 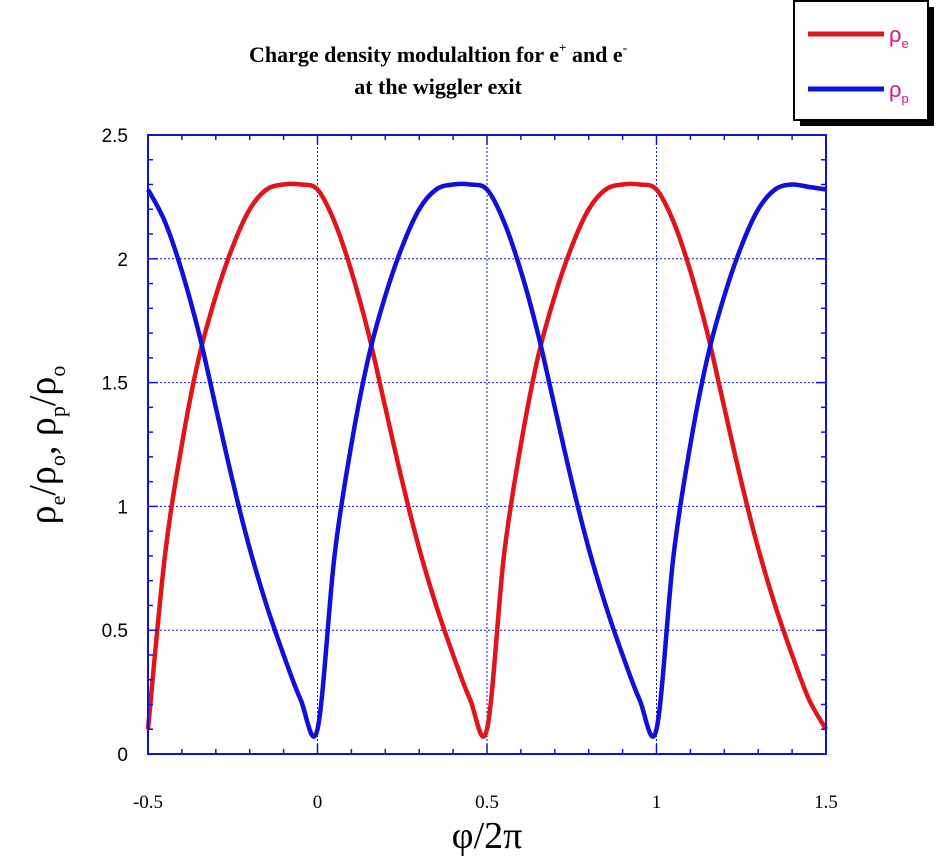 I want to click on x-tick-label: 0, so click(x=318, y=802).